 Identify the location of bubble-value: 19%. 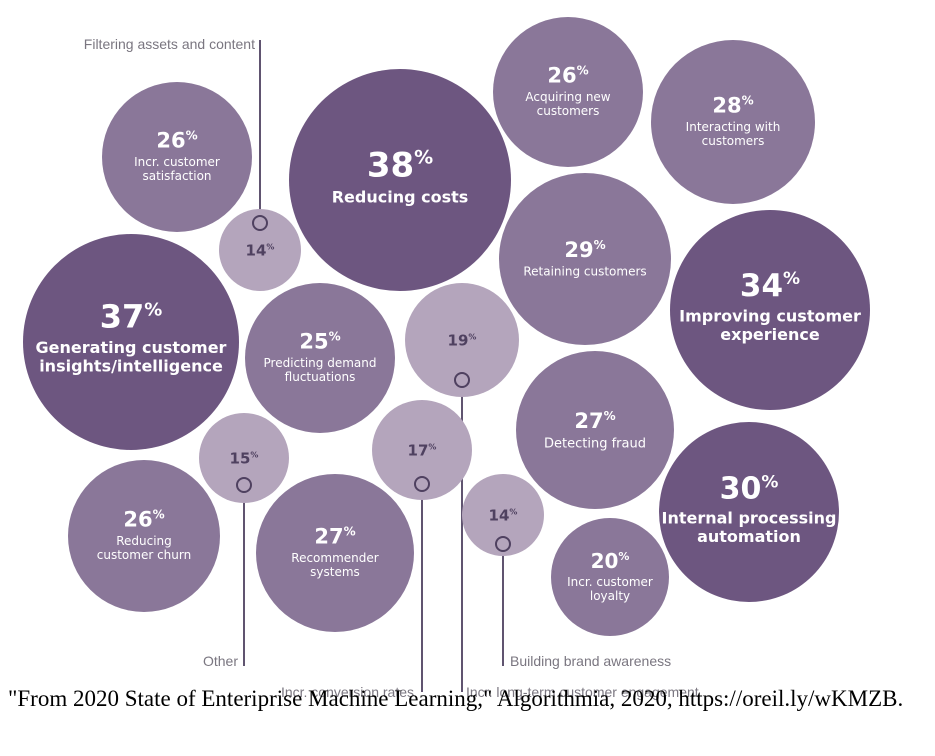
(462, 340).